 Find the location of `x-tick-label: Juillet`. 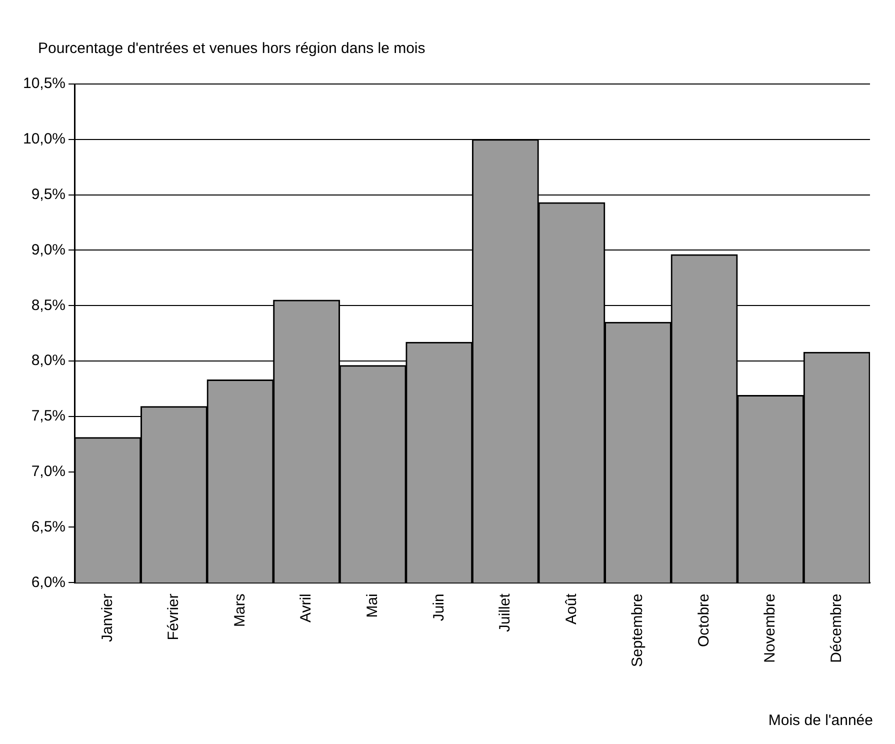

x-tick-label: Juillet is located at coordinates (505, 612).